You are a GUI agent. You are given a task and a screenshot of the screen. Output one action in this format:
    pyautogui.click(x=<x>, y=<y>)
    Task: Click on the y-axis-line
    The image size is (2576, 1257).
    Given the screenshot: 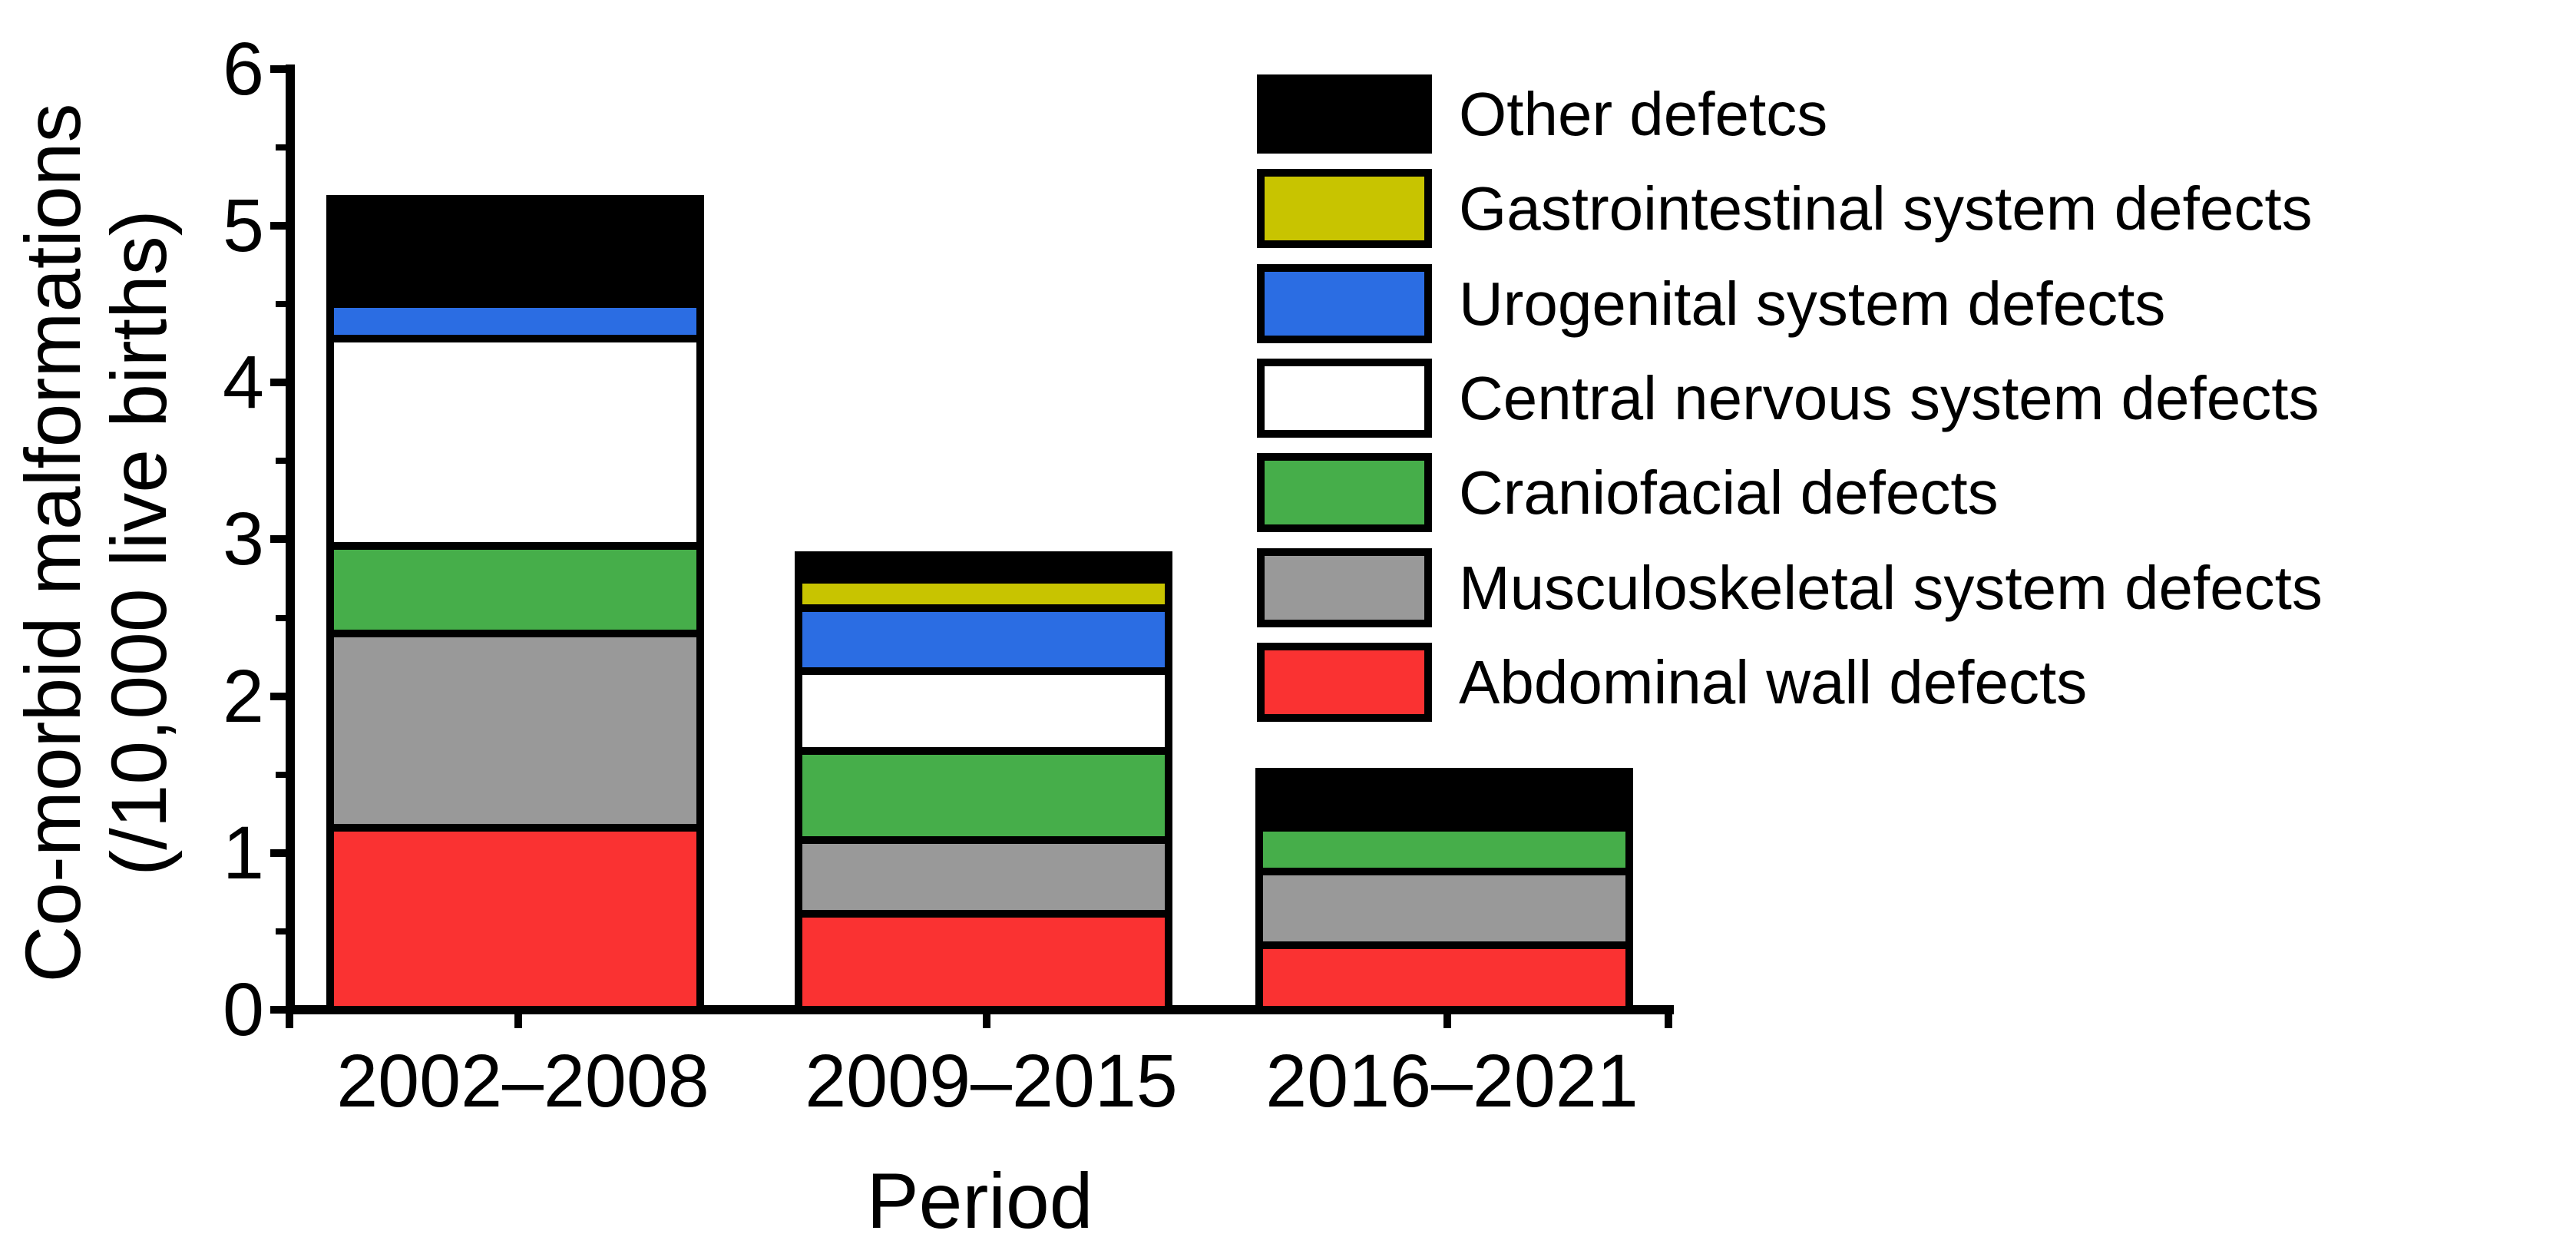 What is the action you would take?
    pyautogui.click(x=290, y=539)
    